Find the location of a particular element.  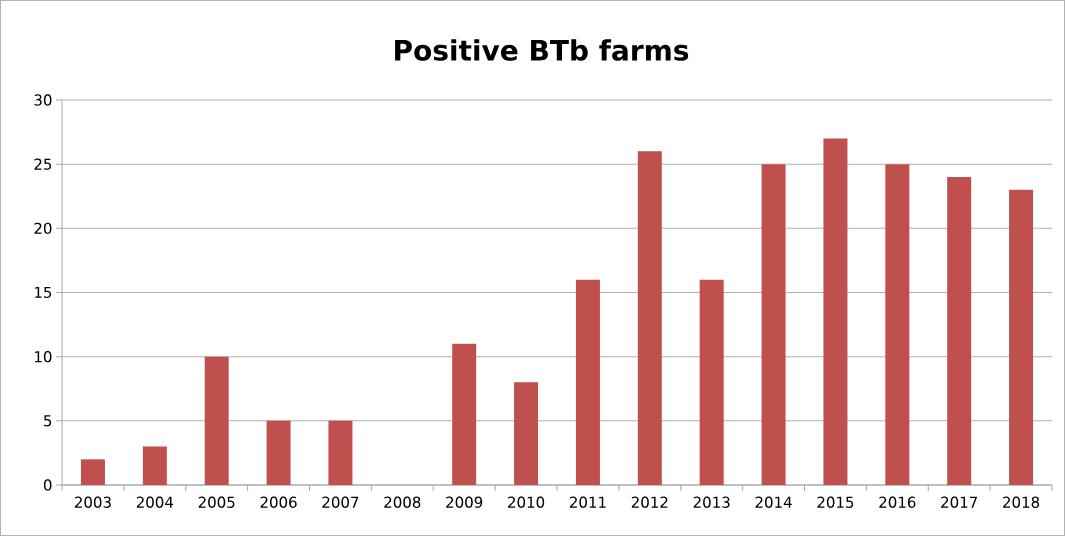

x-tick-label: 2009 is located at coordinates (464, 502).